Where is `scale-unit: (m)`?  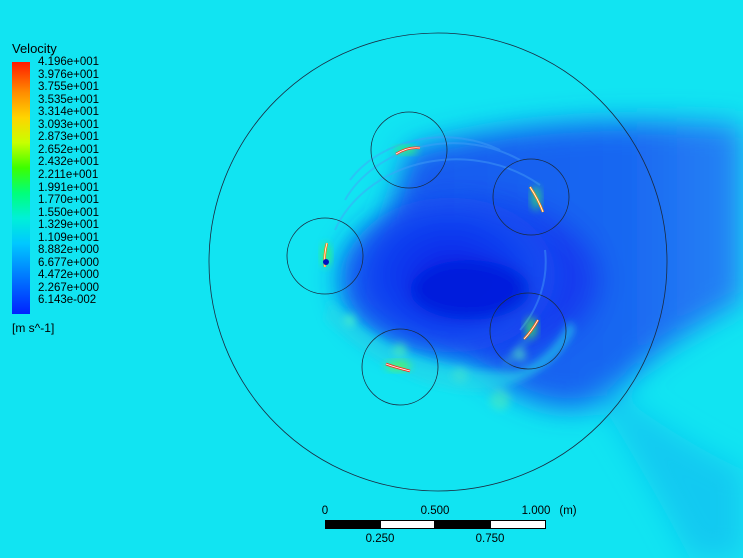
scale-unit: (m) is located at coordinates (568, 511).